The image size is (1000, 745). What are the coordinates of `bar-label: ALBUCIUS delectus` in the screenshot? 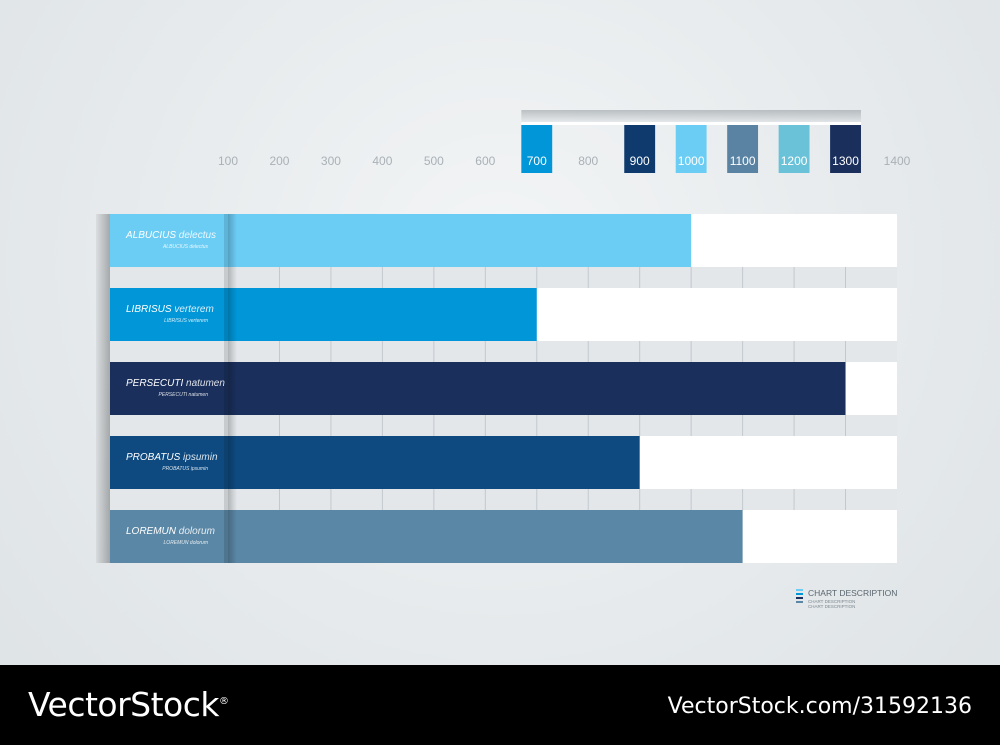 It's located at (170, 235).